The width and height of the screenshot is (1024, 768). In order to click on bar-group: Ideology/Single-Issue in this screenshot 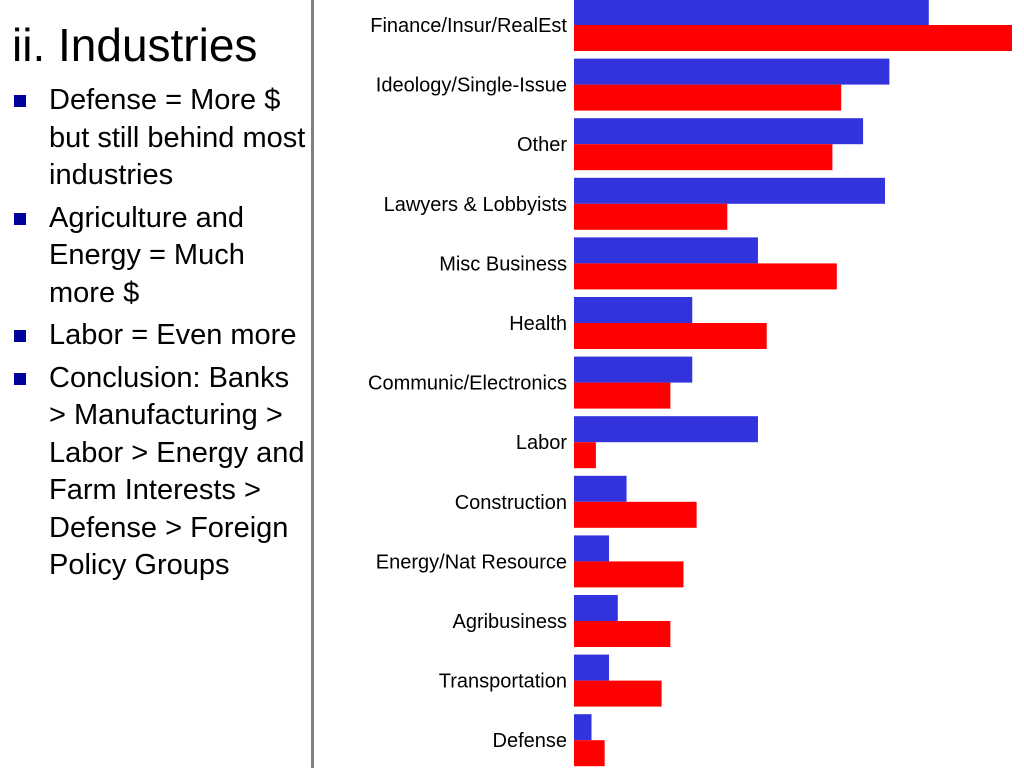, I will do `click(633, 84)`.